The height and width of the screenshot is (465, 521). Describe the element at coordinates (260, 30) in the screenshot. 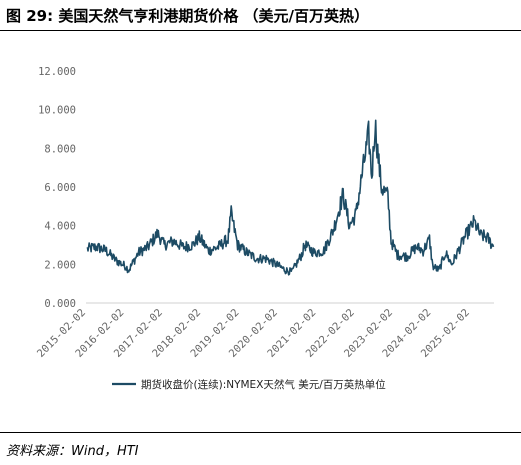

I see `title-divider` at that location.